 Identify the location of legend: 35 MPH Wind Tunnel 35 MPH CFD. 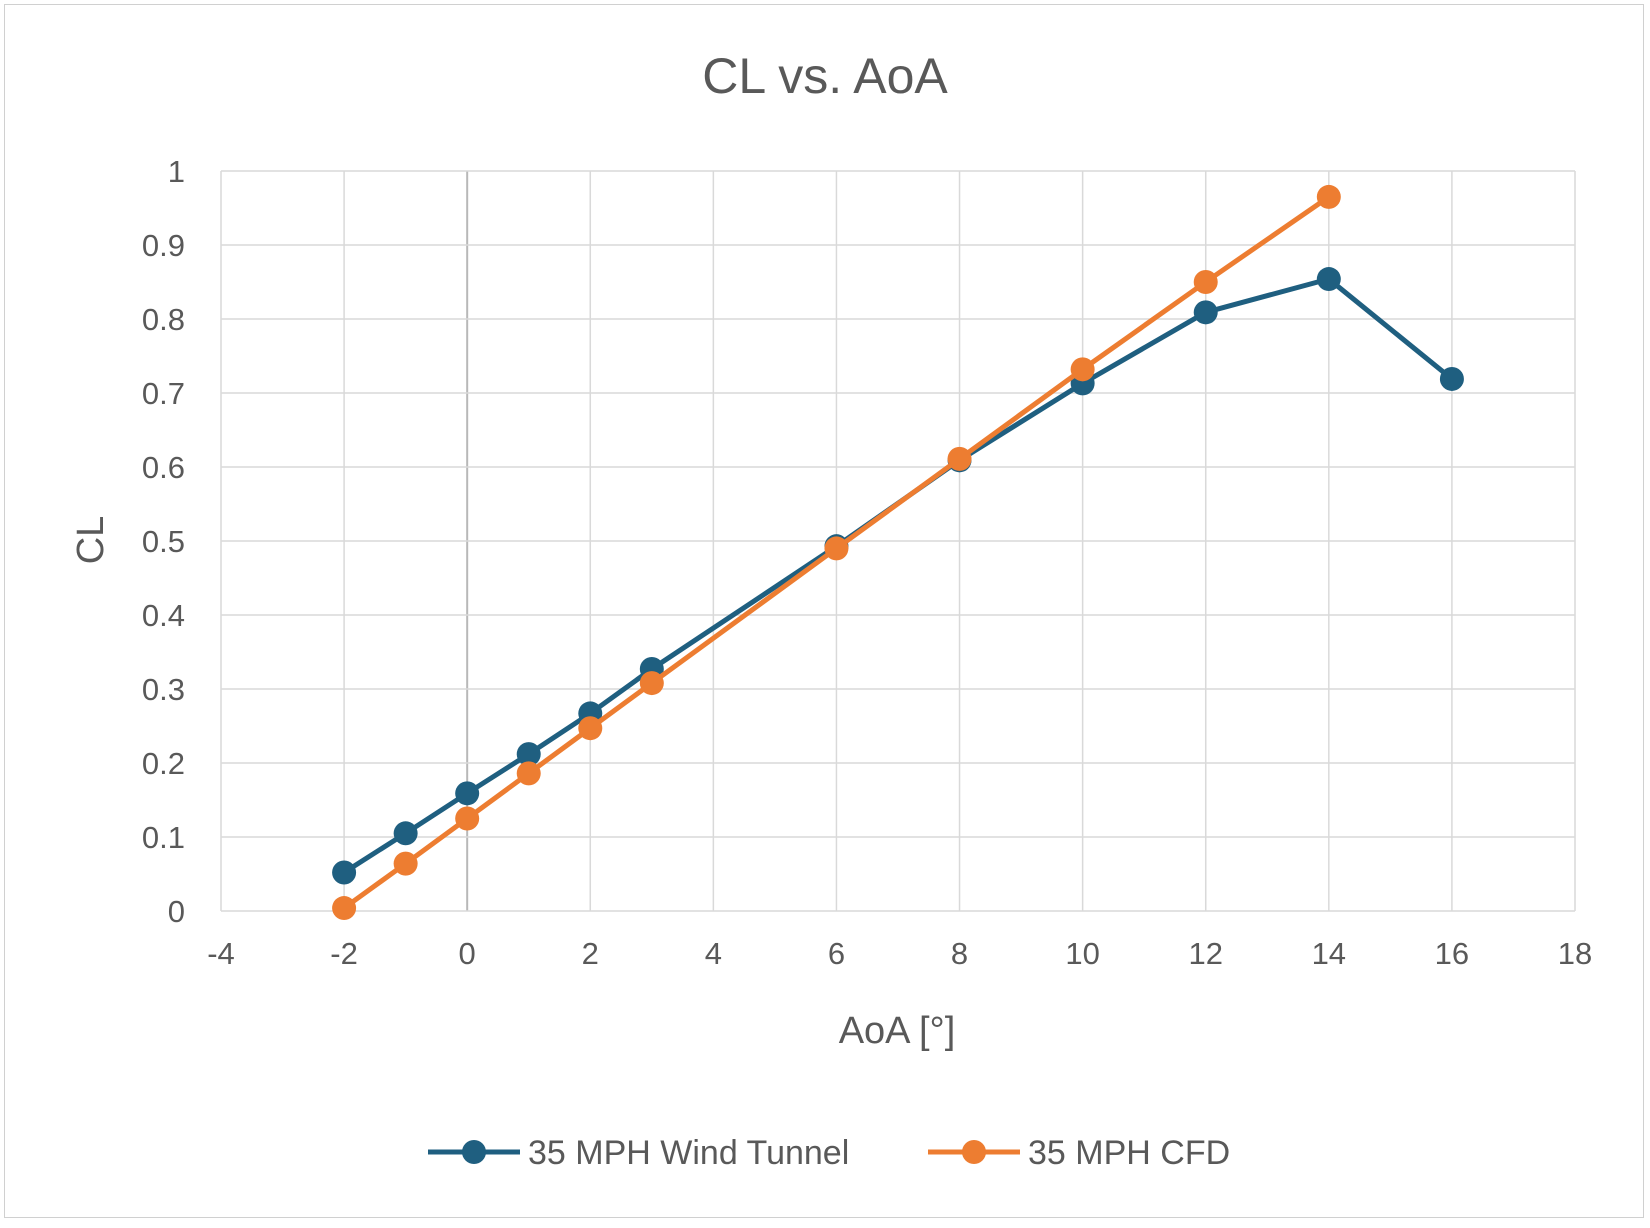
(829, 1153).